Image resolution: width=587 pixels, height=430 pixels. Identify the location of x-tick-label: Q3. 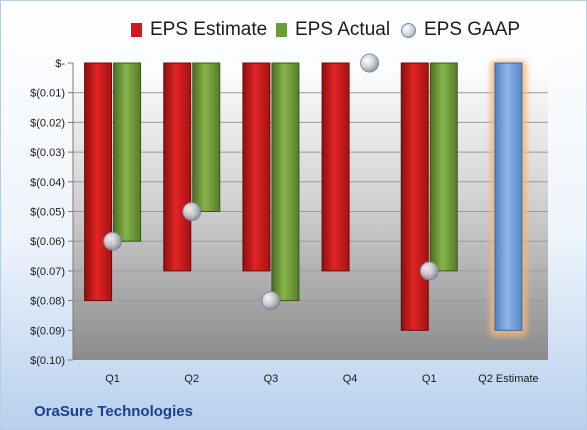
(271, 379).